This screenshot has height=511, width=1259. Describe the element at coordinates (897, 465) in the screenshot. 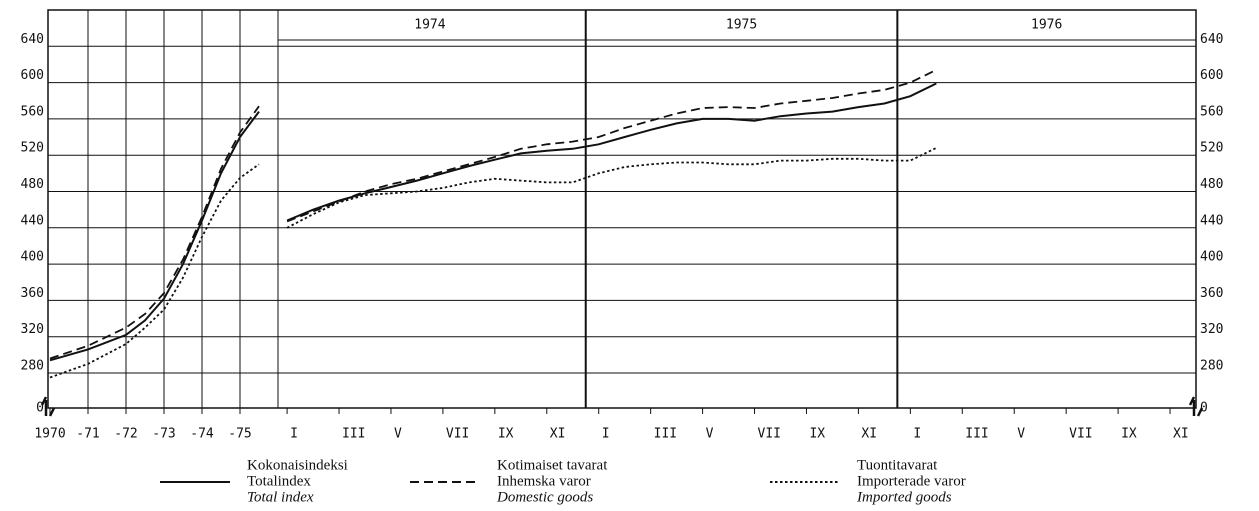

I see `legend-label: Tuontitavarat` at that location.